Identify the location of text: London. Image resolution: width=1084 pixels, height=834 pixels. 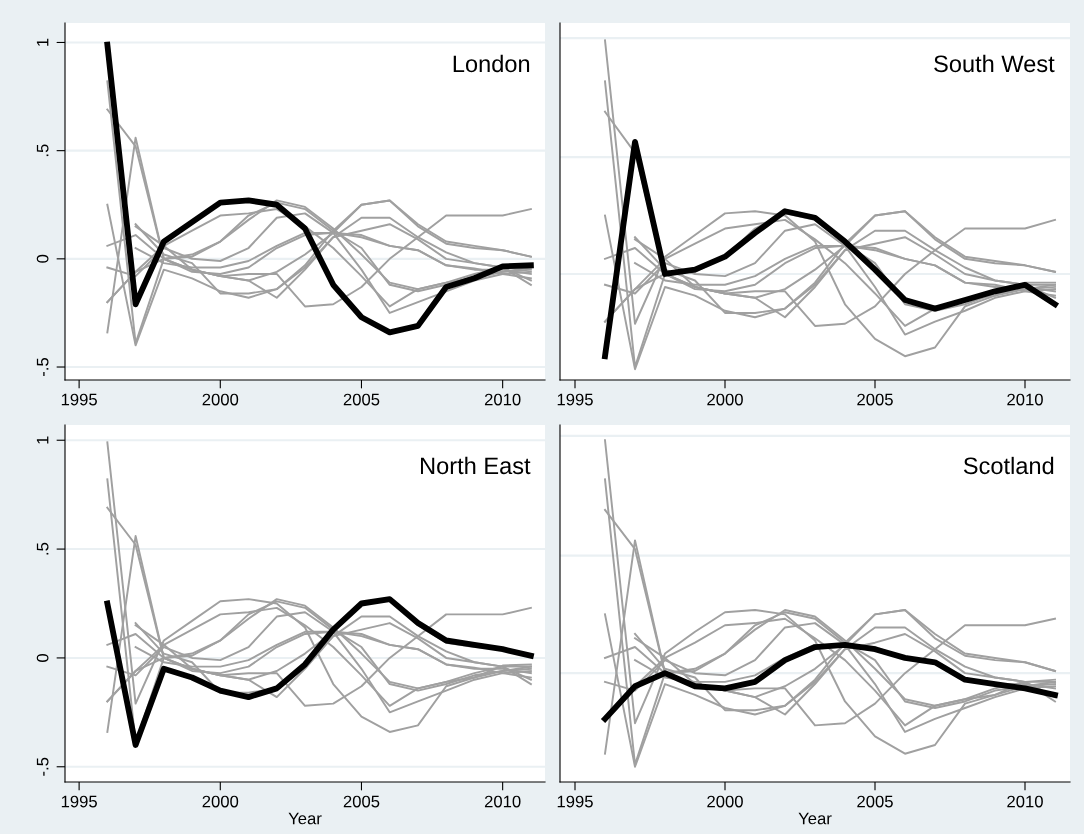
(491, 63).